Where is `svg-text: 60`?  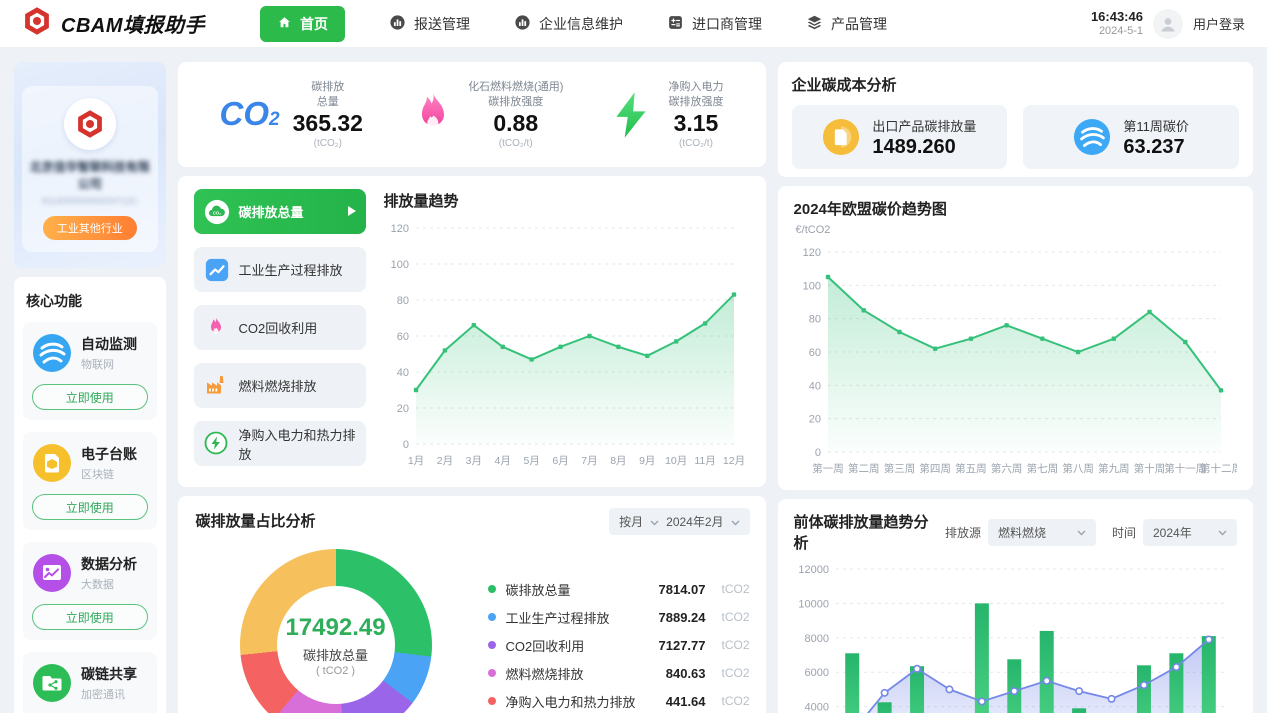
svg-text: 60 is located at coordinates (402, 337).